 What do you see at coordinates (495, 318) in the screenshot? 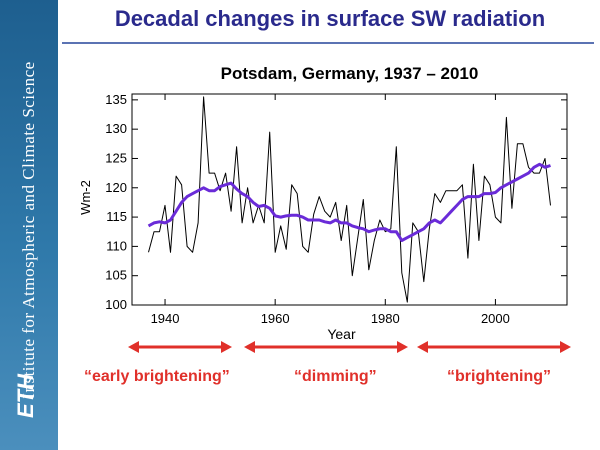
I see `x-tick-label-2000: 2000` at bounding box center [495, 318].